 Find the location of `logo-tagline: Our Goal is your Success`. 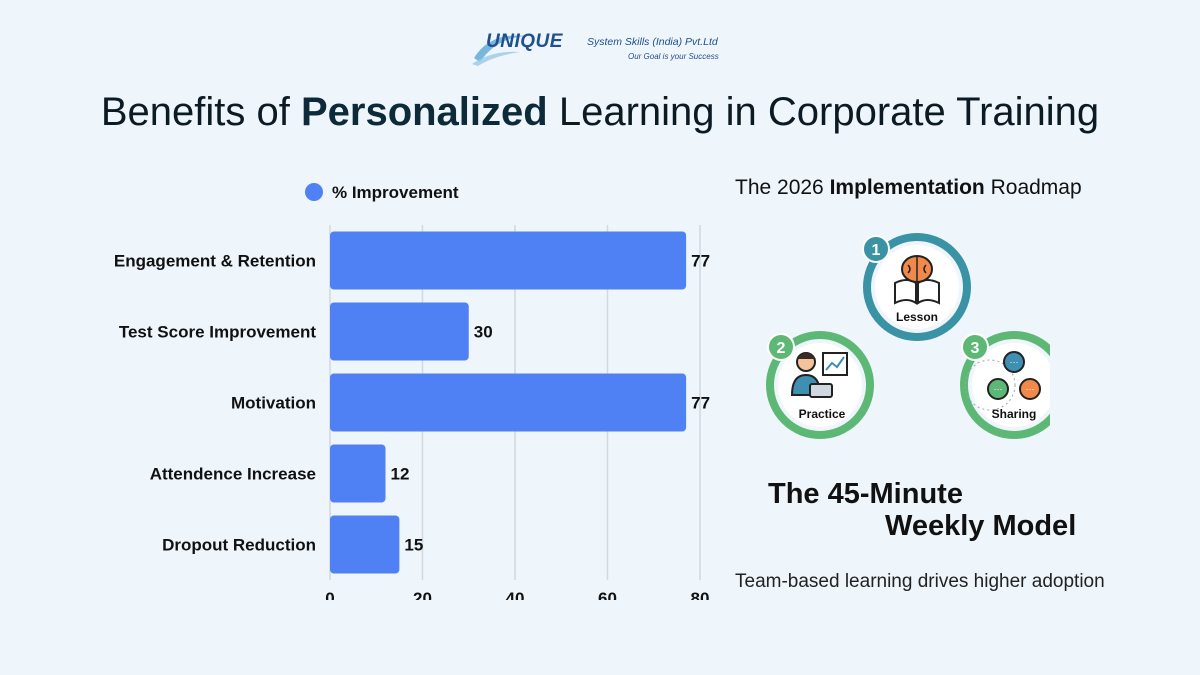

logo-tagline: Our Goal is your Success is located at coordinates (673, 56).